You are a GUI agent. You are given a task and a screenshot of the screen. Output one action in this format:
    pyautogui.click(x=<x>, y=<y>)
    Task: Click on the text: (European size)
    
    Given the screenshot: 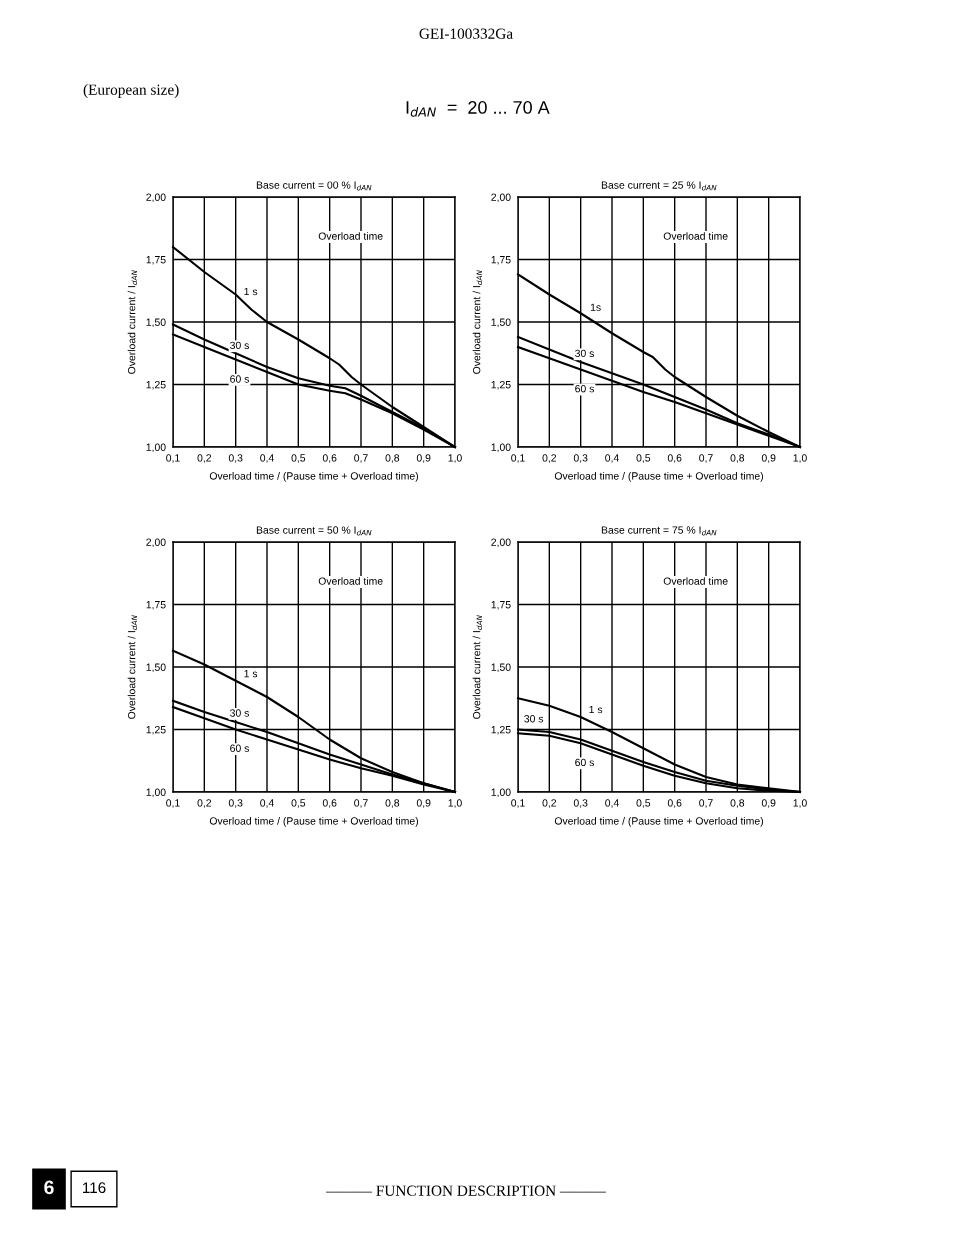 What is the action you would take?
    pyautogui.click(x=131, y=91)
    